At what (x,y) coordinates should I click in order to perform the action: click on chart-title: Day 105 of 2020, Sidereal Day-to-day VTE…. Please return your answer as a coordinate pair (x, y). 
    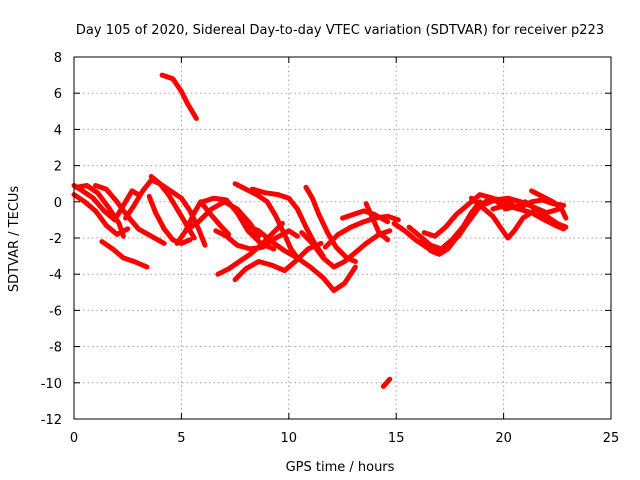
    Looking at the image, I should click on (340, 30).